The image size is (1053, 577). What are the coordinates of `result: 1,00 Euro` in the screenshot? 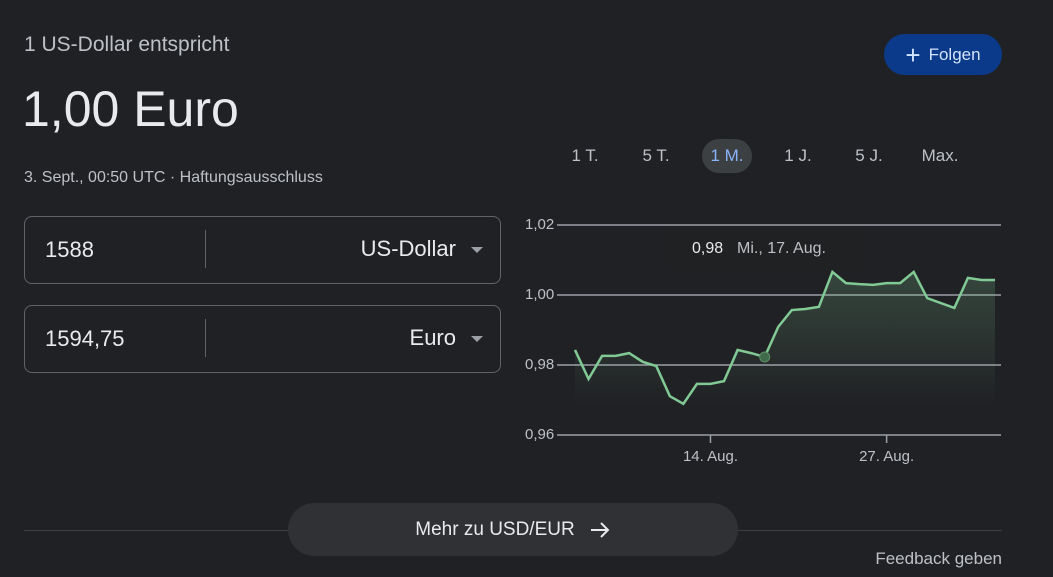 It's located at (130, 109).